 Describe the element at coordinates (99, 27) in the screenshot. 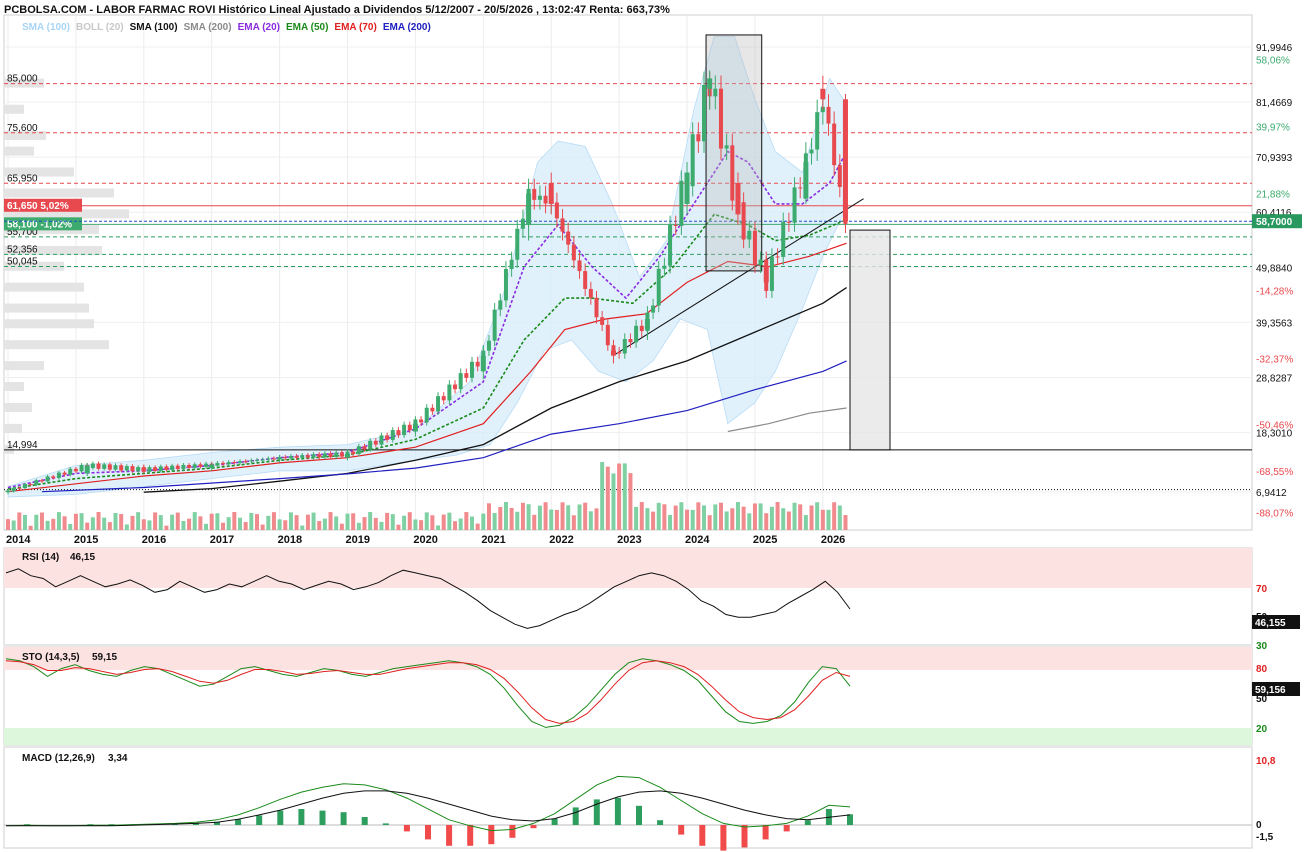

I see `legend-entry: BOLL (20)` at that location.